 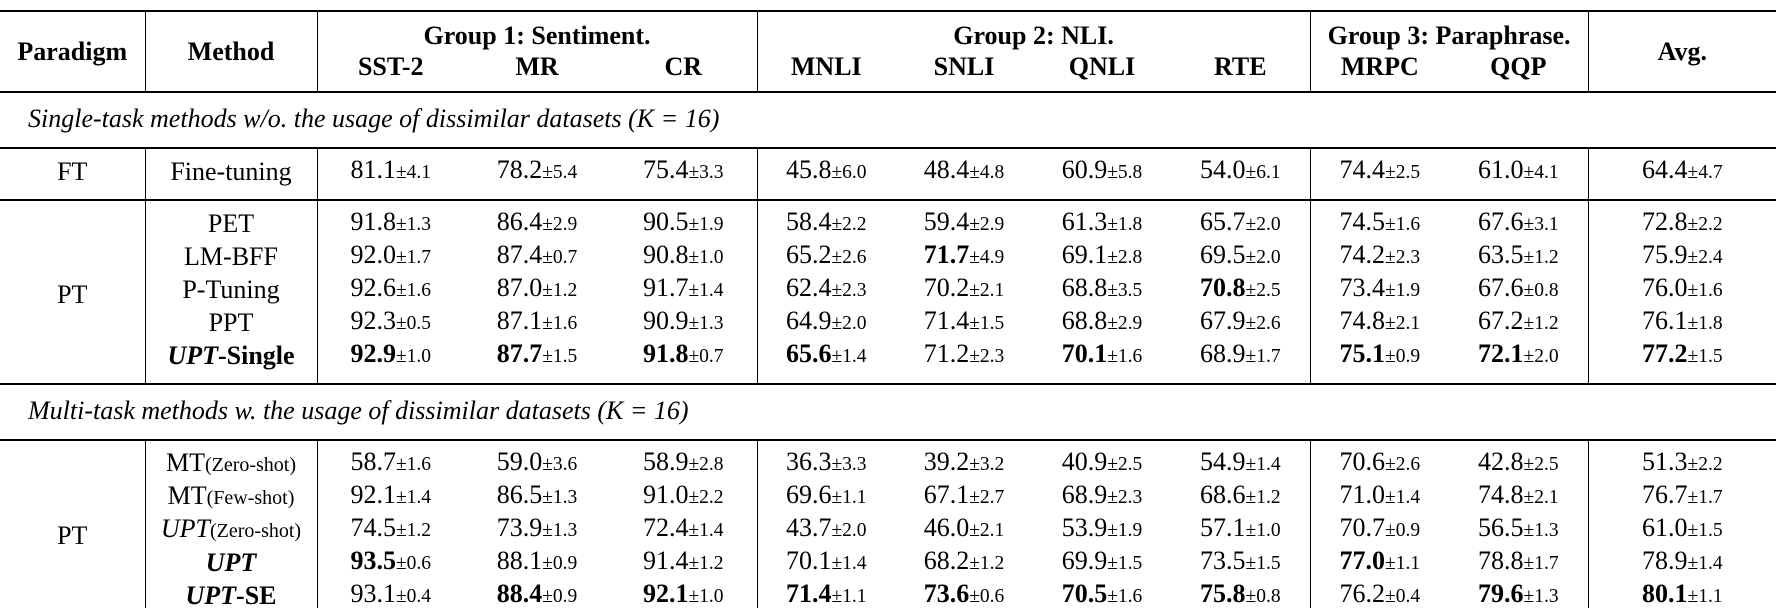 I want to click on score-value: 53.9, so click(x=1084, y=528).